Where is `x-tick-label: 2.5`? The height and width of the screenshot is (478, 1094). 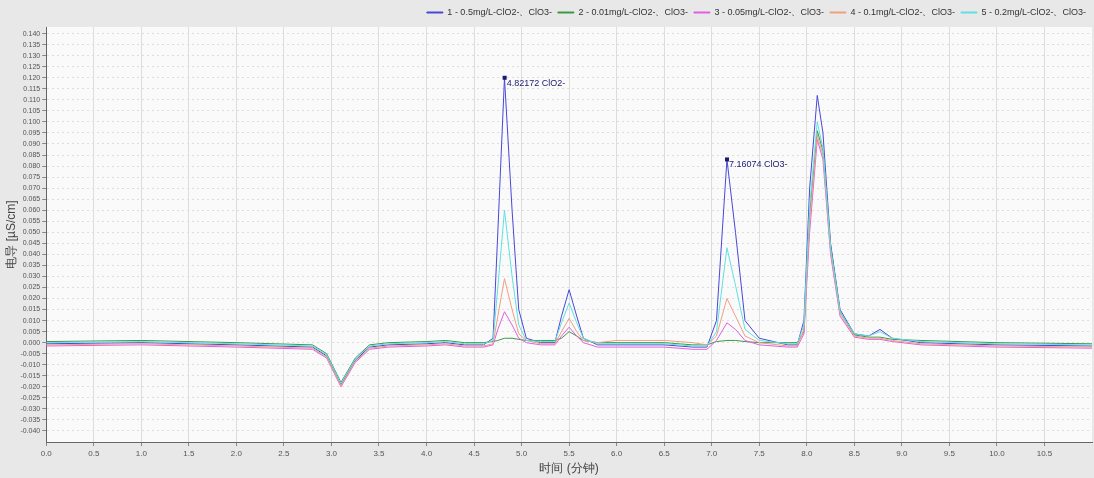 x-tick-label: 2.5 is located at coordinates (284, 453).